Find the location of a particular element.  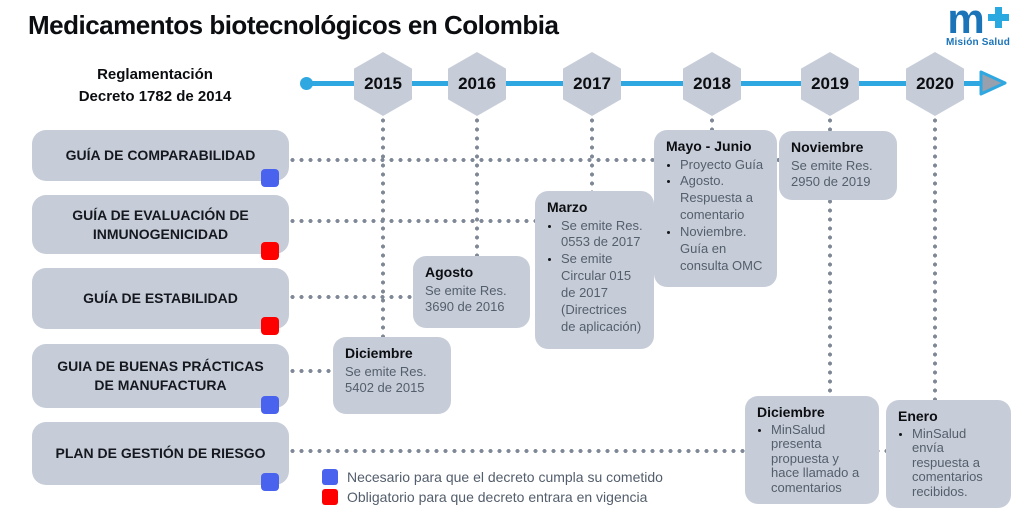

year-label: 2019 is located at coordinates (830, 83).